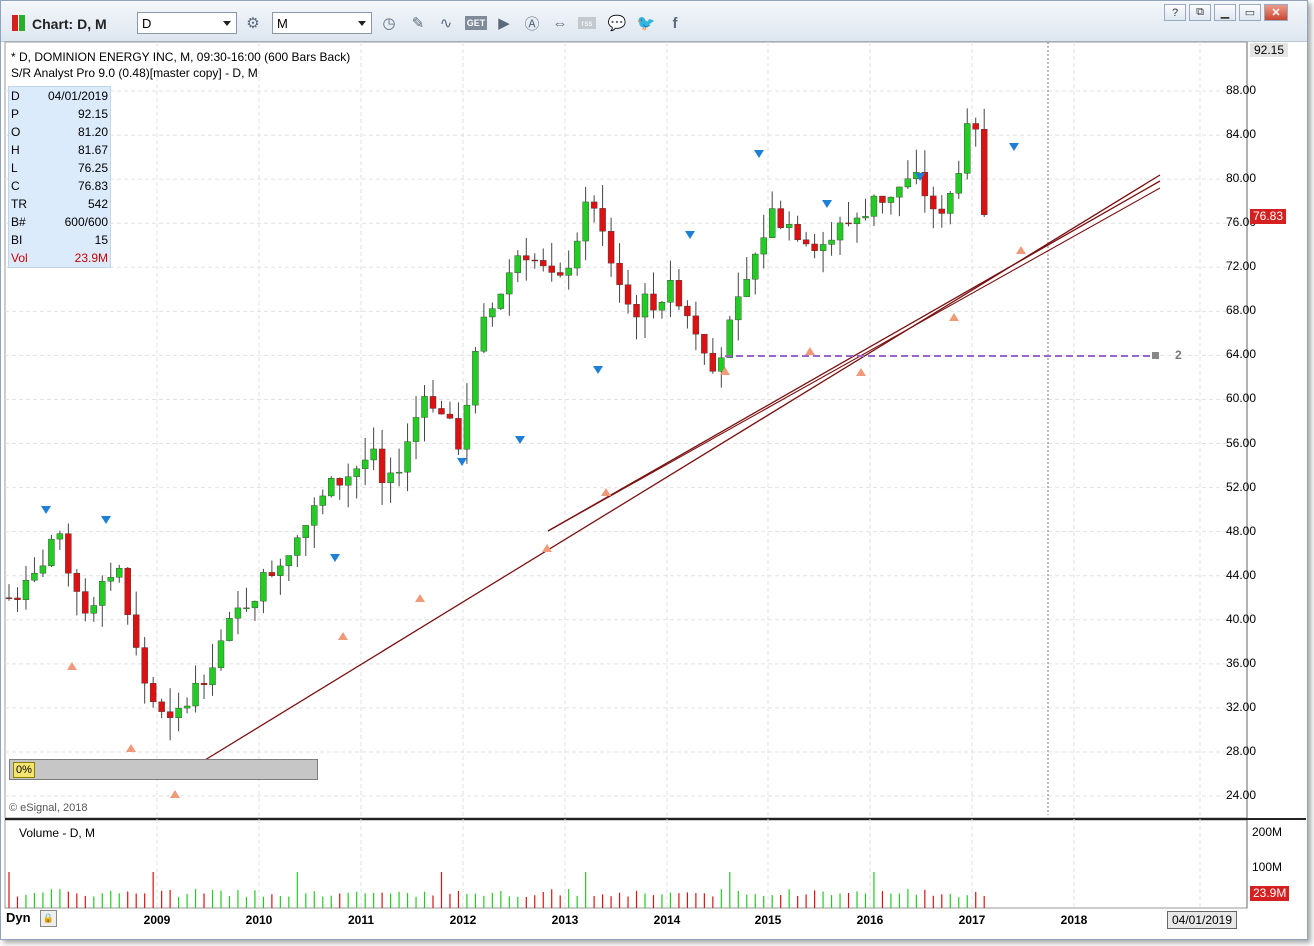 The width and height of the screenshot is (1314, 946). Describe the element at coordinates (59, 222) in the screenshot. I see `cursor-row-bars: B# 600/600` at that location.